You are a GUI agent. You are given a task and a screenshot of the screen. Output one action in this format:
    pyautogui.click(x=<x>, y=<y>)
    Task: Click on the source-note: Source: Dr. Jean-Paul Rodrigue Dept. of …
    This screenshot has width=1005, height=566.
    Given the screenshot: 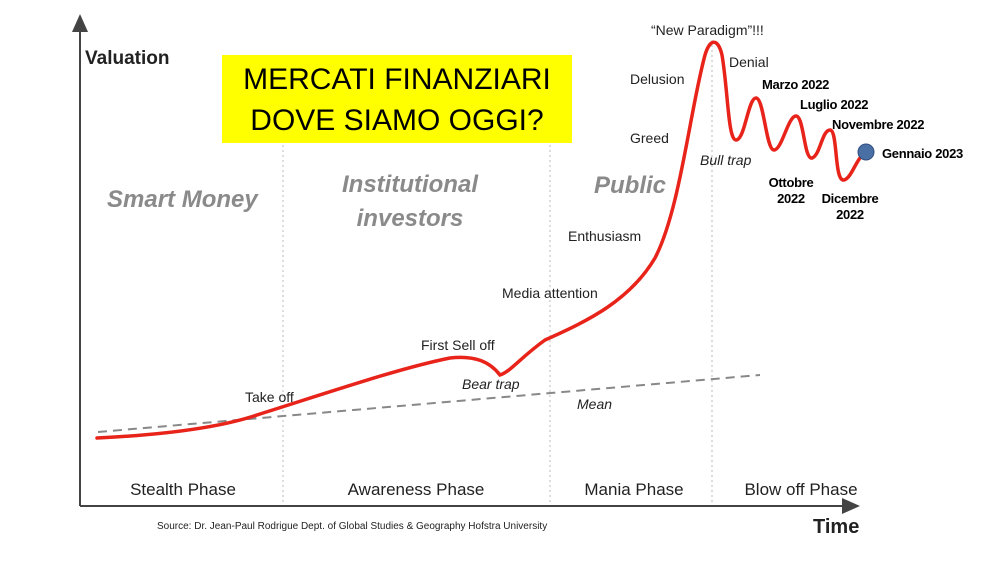 What is the action you would take?
    pyautogui.click(x=352, y=526)
    